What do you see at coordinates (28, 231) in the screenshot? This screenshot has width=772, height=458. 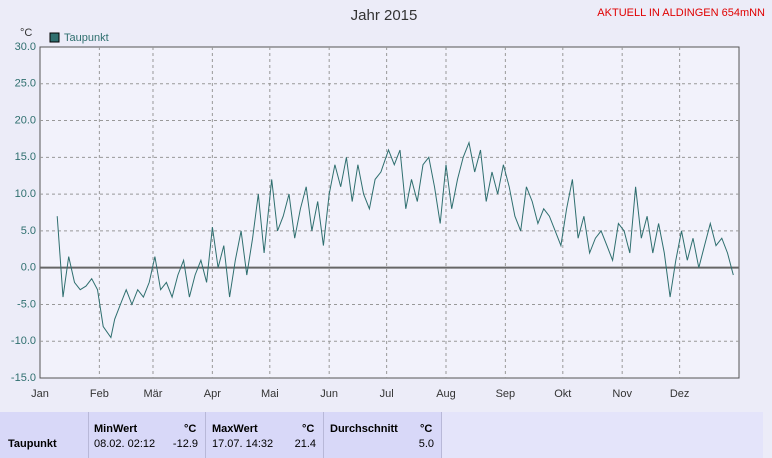 I see `y-tick-label: 5.0` at bounding box center [28, 231].